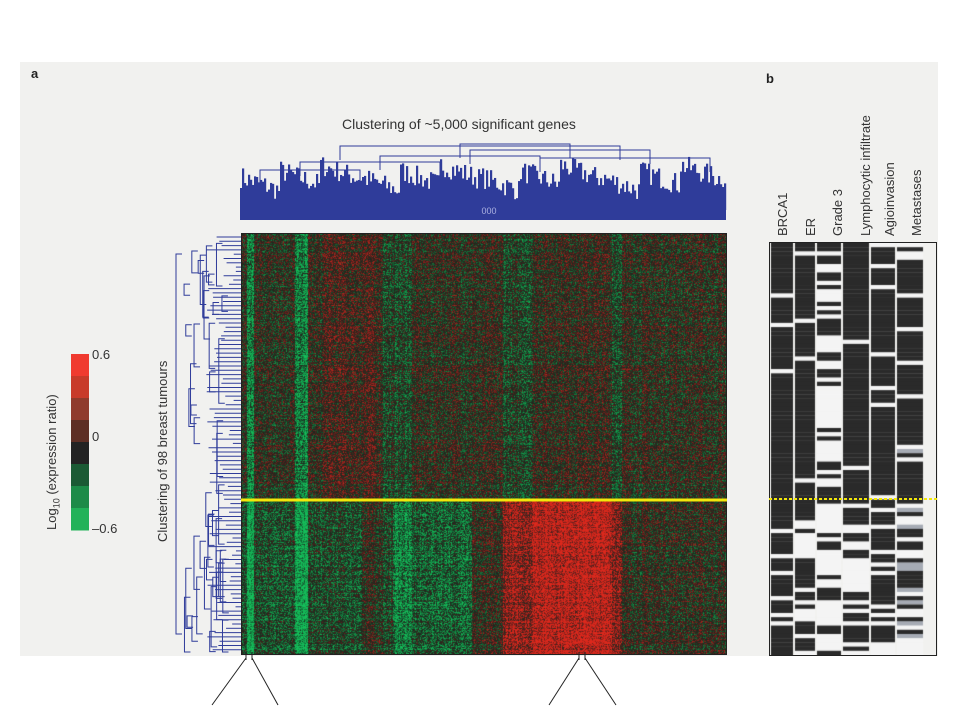 This screenshot has height=720, width=960. Describe the element at coordinates (35, 73) in the screenshot. I see `panel-a-letter: a` at that location.